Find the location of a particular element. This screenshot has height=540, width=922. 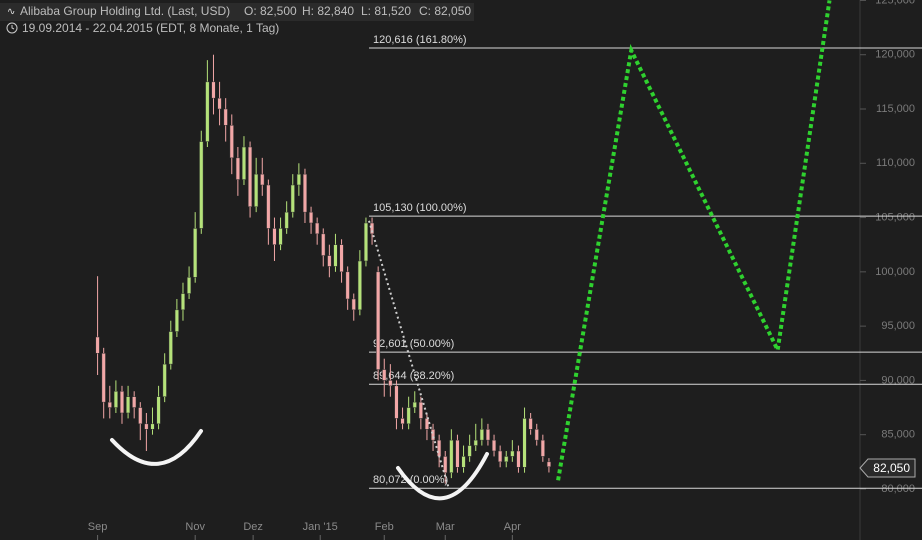

y-tick-label: 115,000 is located at coordinates (895, 109).